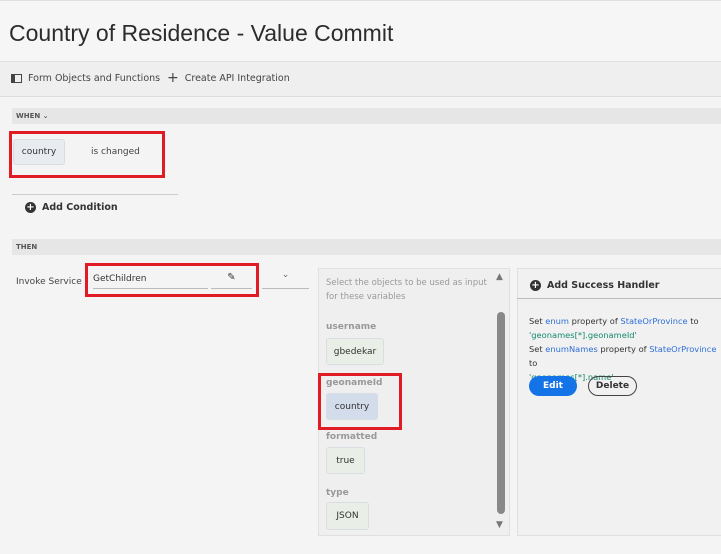 The width and height of the screenshot is (721, 554). I want to click on service-input: GetChildren, so click(150, 281).